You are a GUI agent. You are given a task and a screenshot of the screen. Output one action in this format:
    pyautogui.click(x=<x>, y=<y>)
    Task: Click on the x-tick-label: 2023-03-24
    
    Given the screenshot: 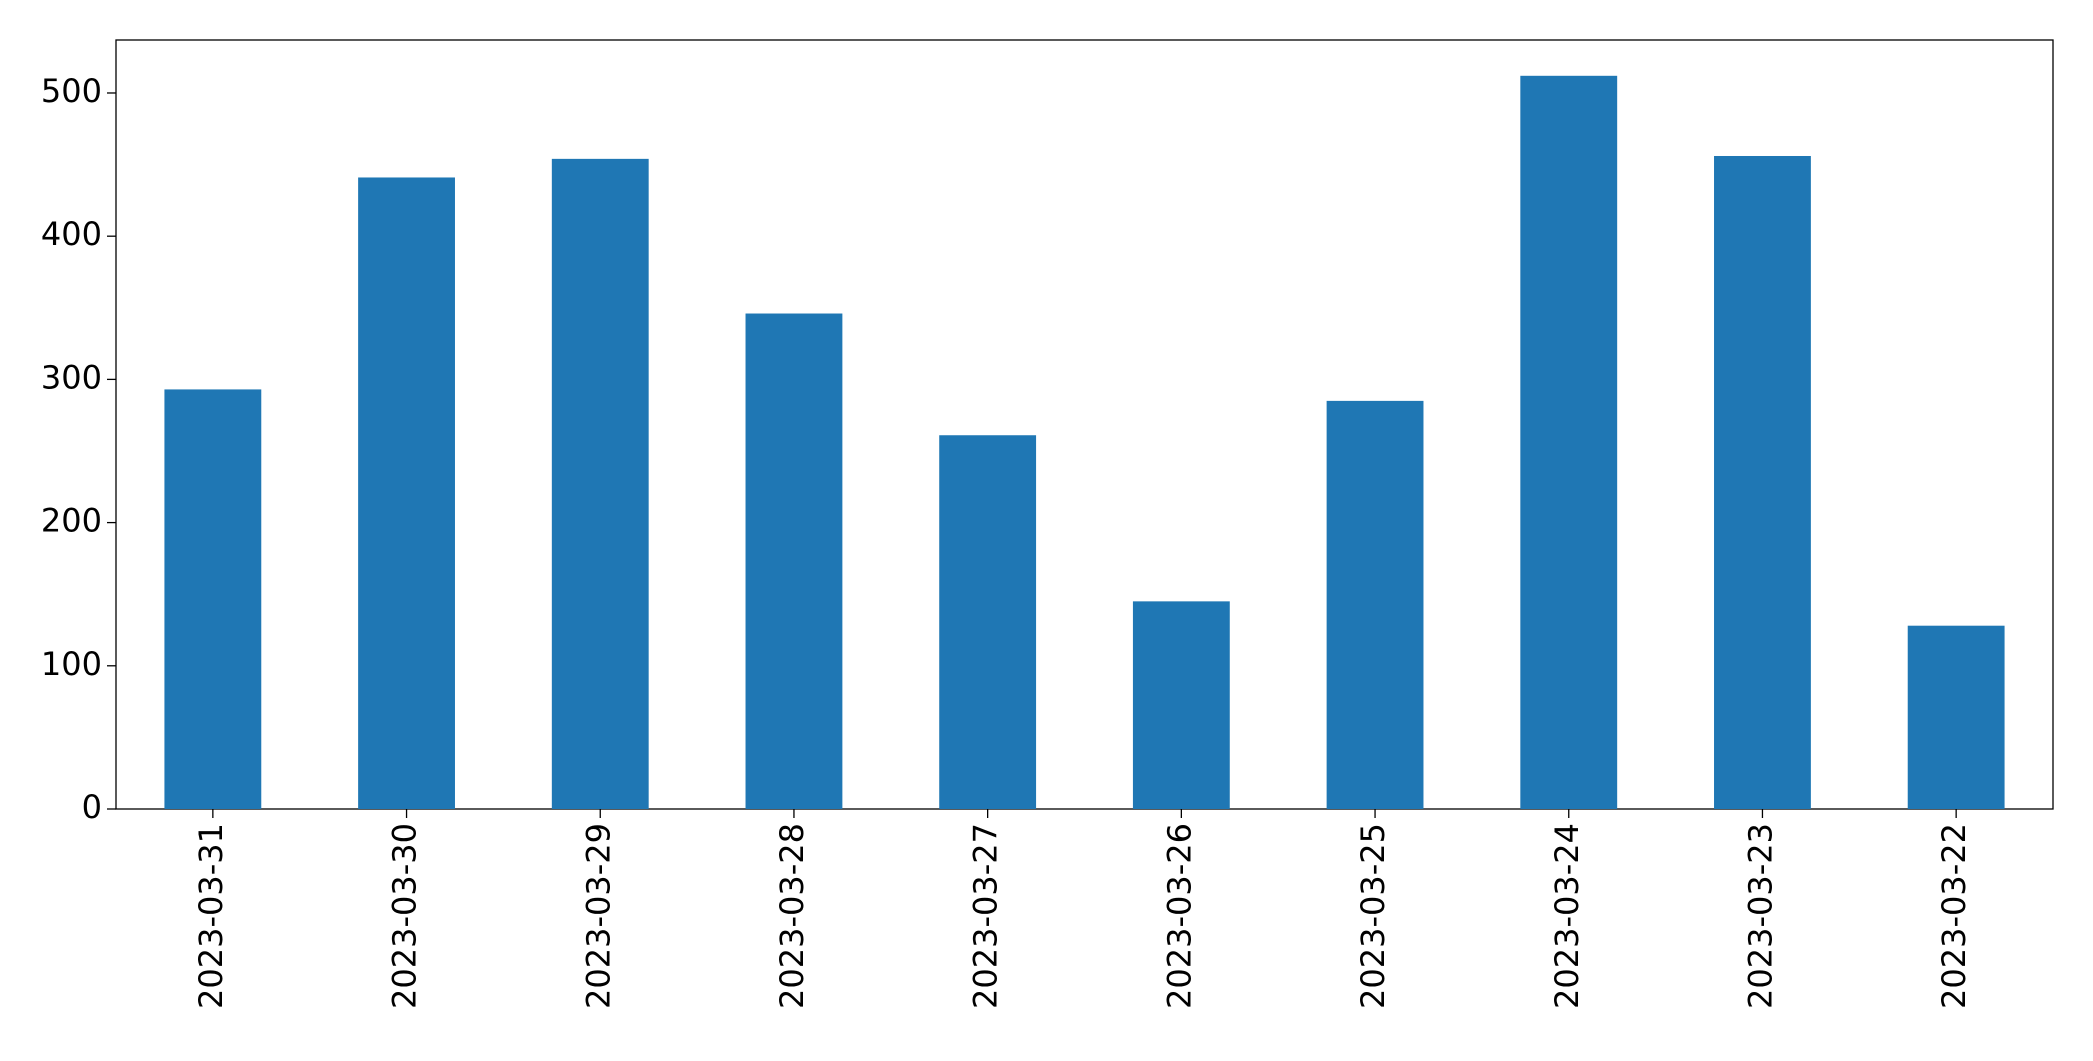 What is the action you would take?
    pyautogui.click(x=1567, y=916)
    